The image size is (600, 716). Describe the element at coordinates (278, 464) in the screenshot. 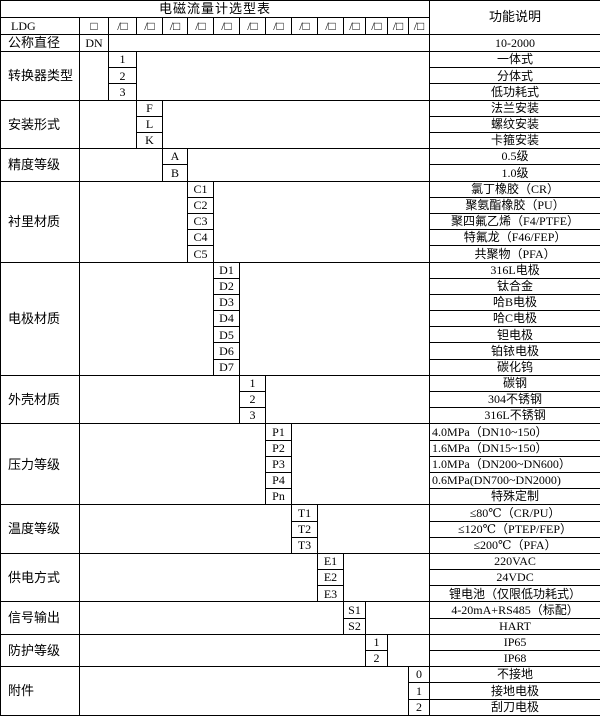

I see `option-code: P3` at that location.